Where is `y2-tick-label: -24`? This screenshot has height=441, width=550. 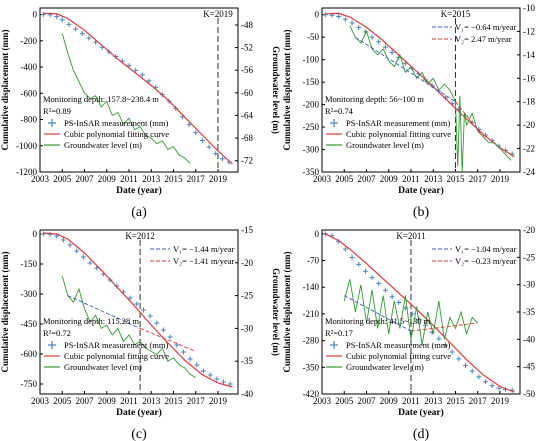
y2-tick-label: -24 is located at coordinates (529, 172).